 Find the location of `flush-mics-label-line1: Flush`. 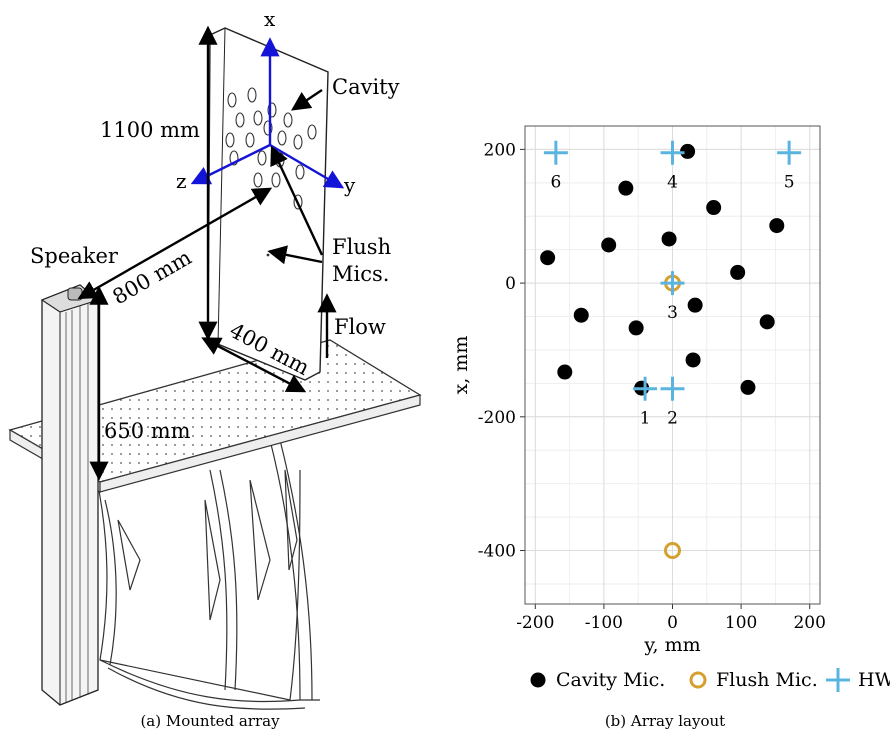

flush-mics-label-line1: Flush is located at coordinates (361, 247).